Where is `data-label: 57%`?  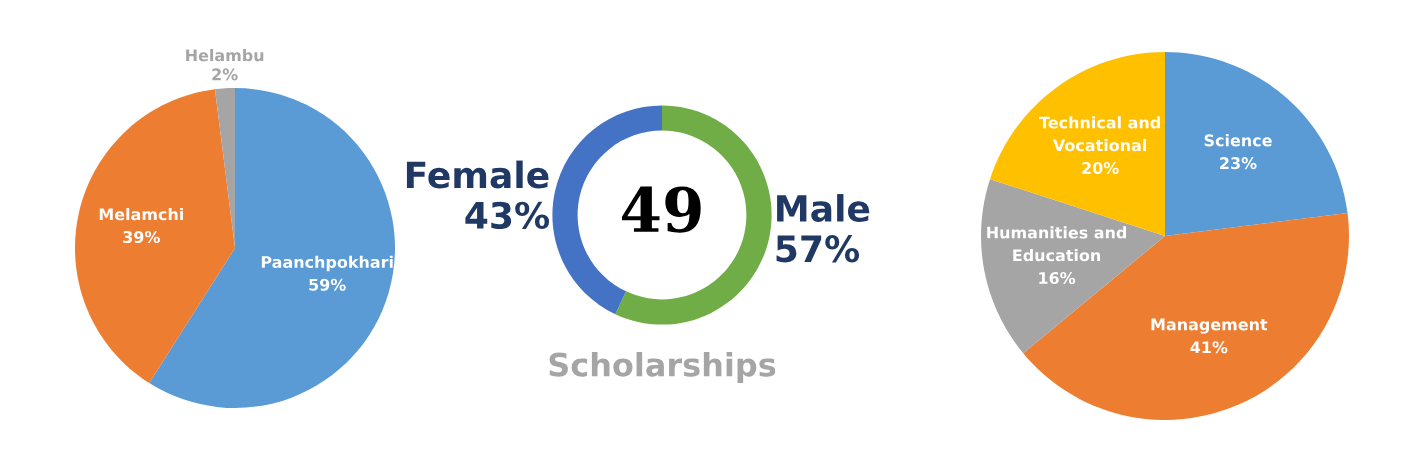 data-label: 57% is located at coordinates (818, 249).